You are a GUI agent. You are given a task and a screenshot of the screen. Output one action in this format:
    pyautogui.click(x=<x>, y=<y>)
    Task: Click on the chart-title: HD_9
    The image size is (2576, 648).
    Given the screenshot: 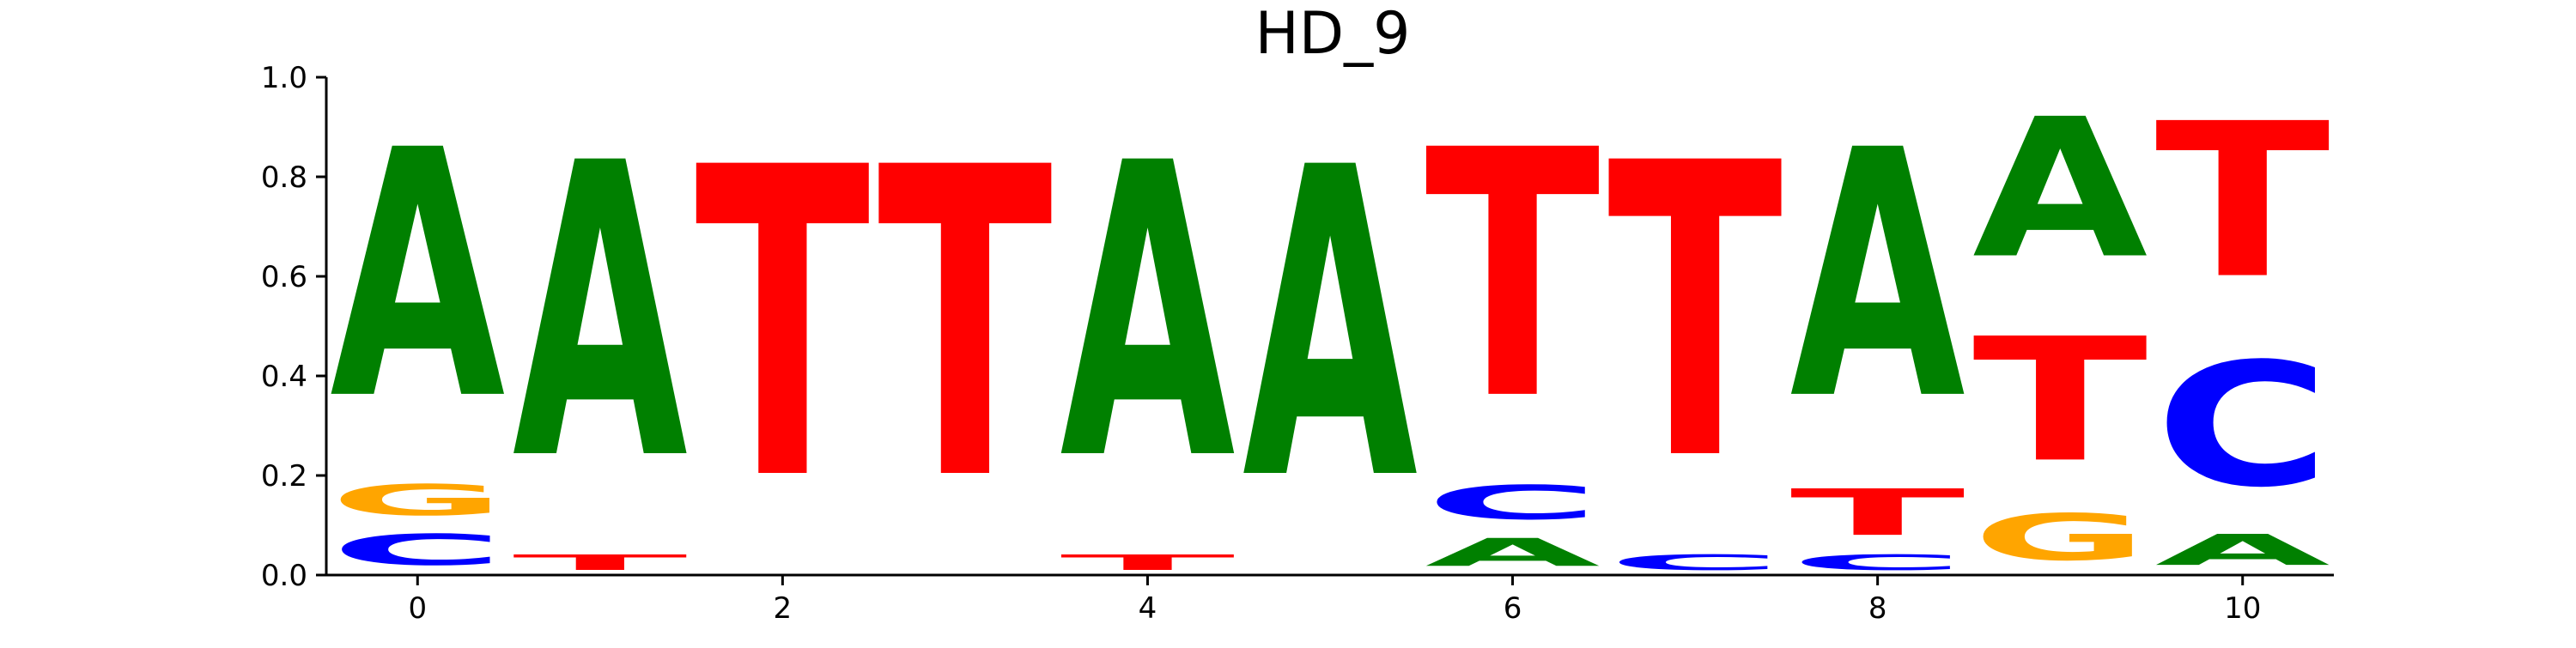 What is the action you would take?
    pyautogui.click(x=1333, y=34)
    